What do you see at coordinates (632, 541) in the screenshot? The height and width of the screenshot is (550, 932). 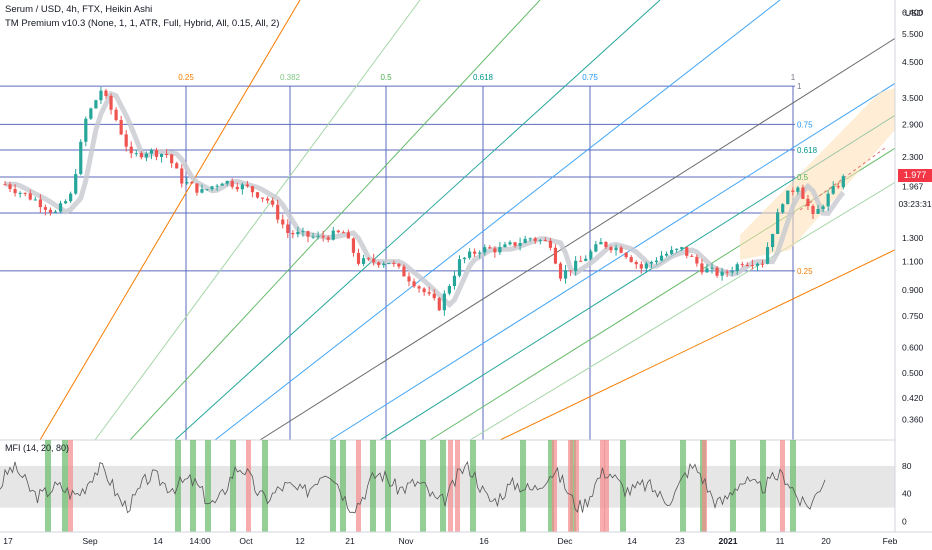 I see `time-tick: 14` at bounding box center [632, 541].